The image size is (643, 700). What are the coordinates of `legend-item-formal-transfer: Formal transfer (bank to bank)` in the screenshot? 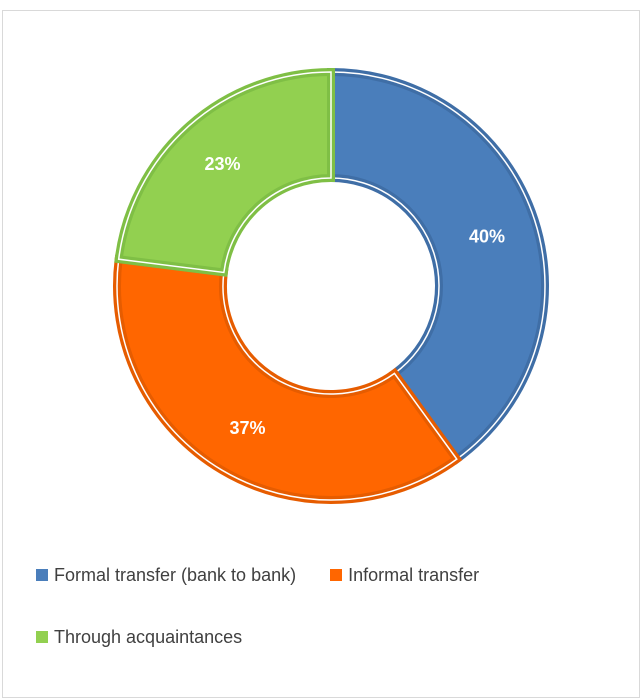 It's located at (166, 575).